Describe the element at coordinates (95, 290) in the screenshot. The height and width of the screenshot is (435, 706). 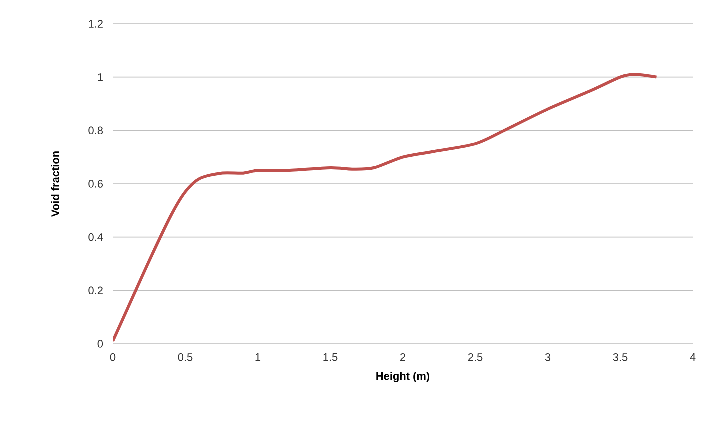
I see `y-tick-label: 0.2` at that location.